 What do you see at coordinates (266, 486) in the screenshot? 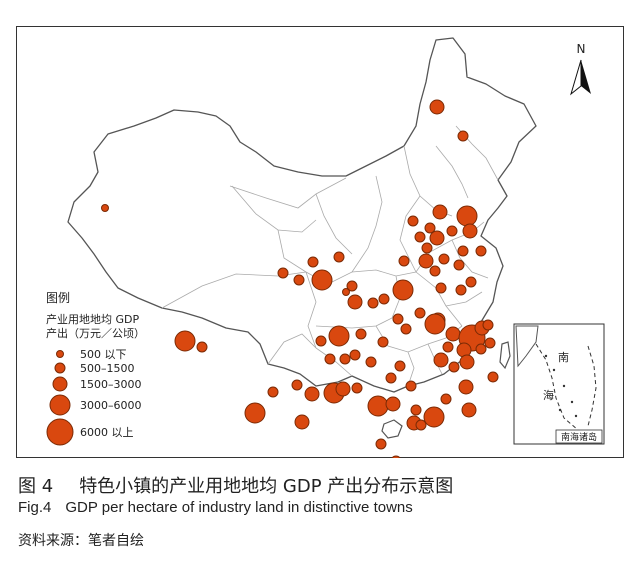
I see `figure-title-cn: 特色小镇的产业用地地均 GDP 产出分布示意图` at bounding box center [266, 486].